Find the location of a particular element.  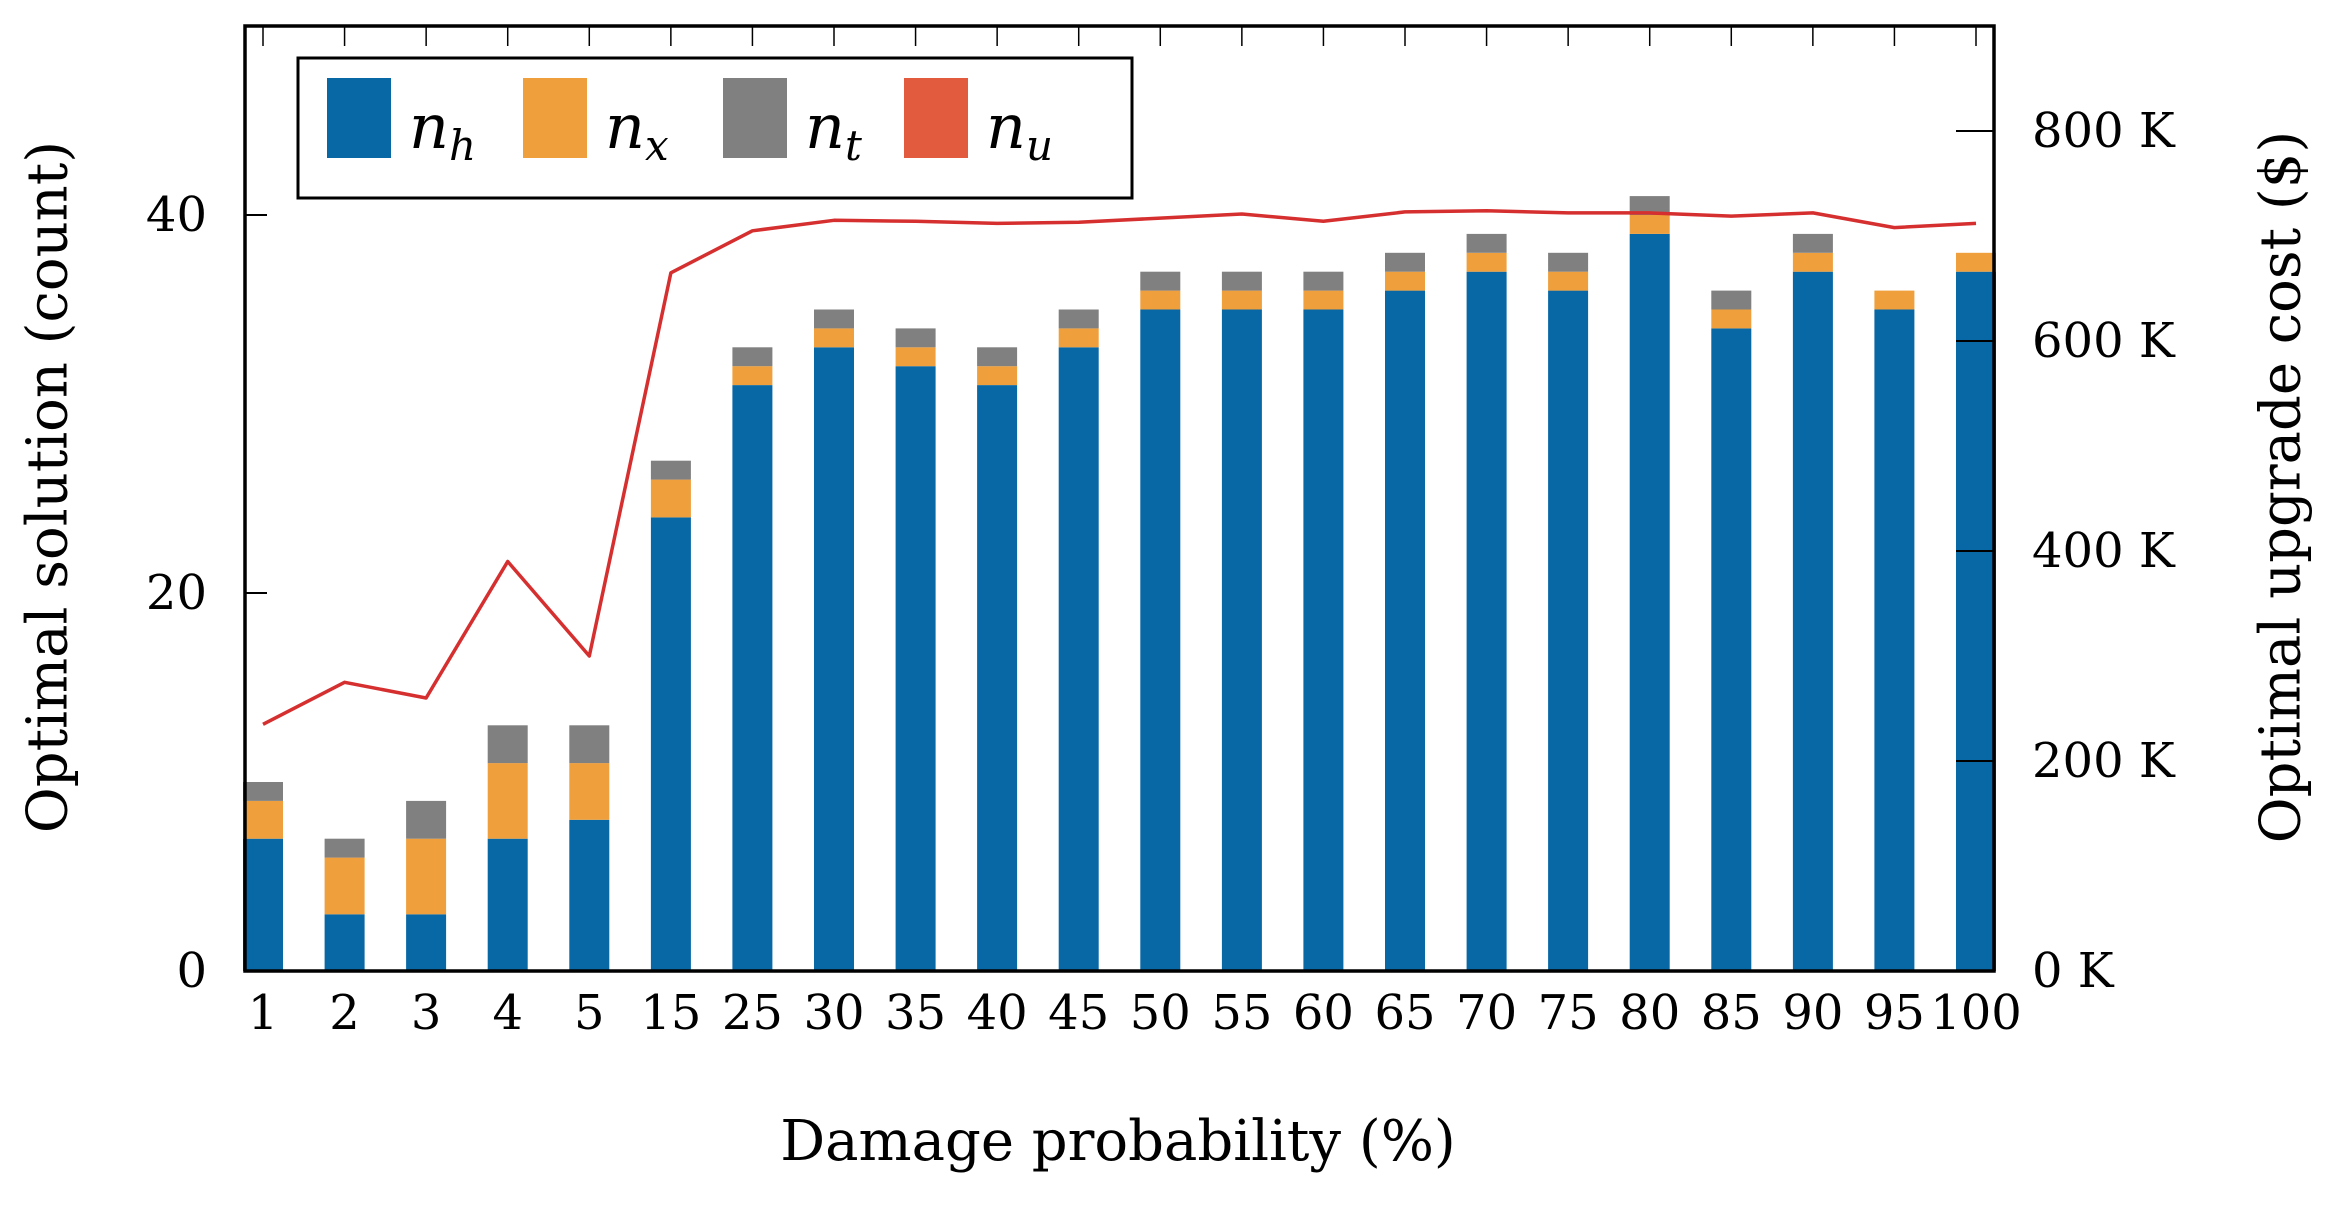

x-tick-label-25: 25 is located at coordinates (752, 1013).